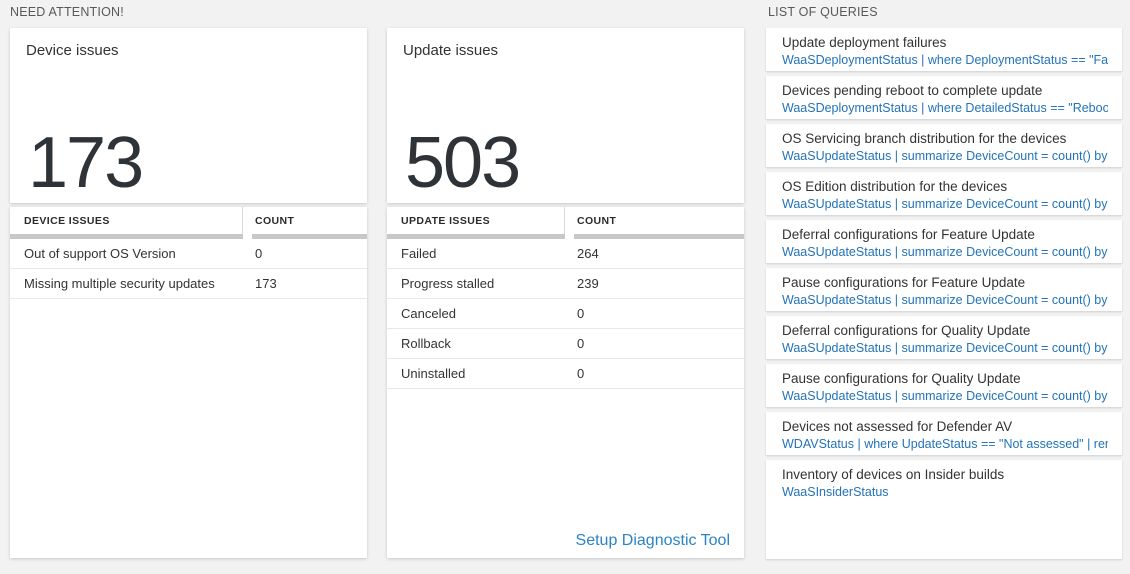 This screenshot has width=1130, height=574. What do you see at coordinates (463, 163) in the screenshot?
I see `update-issues-count: 503` at bounding box center [463, 163].